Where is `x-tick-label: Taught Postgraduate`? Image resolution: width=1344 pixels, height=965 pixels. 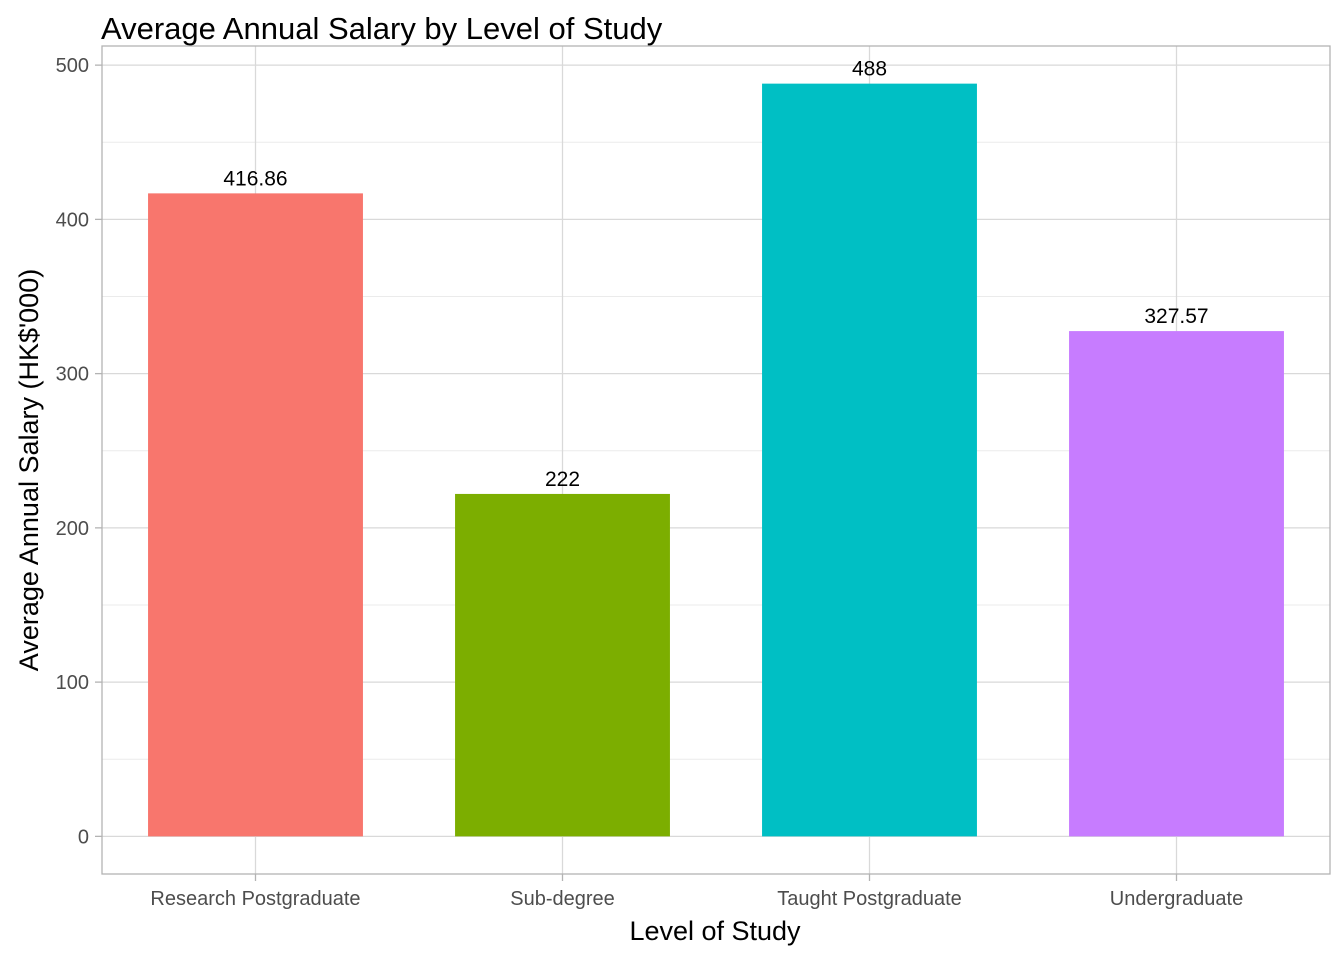
x-tick-label: Taught Postgraduate is located at coordinates (869, 899).